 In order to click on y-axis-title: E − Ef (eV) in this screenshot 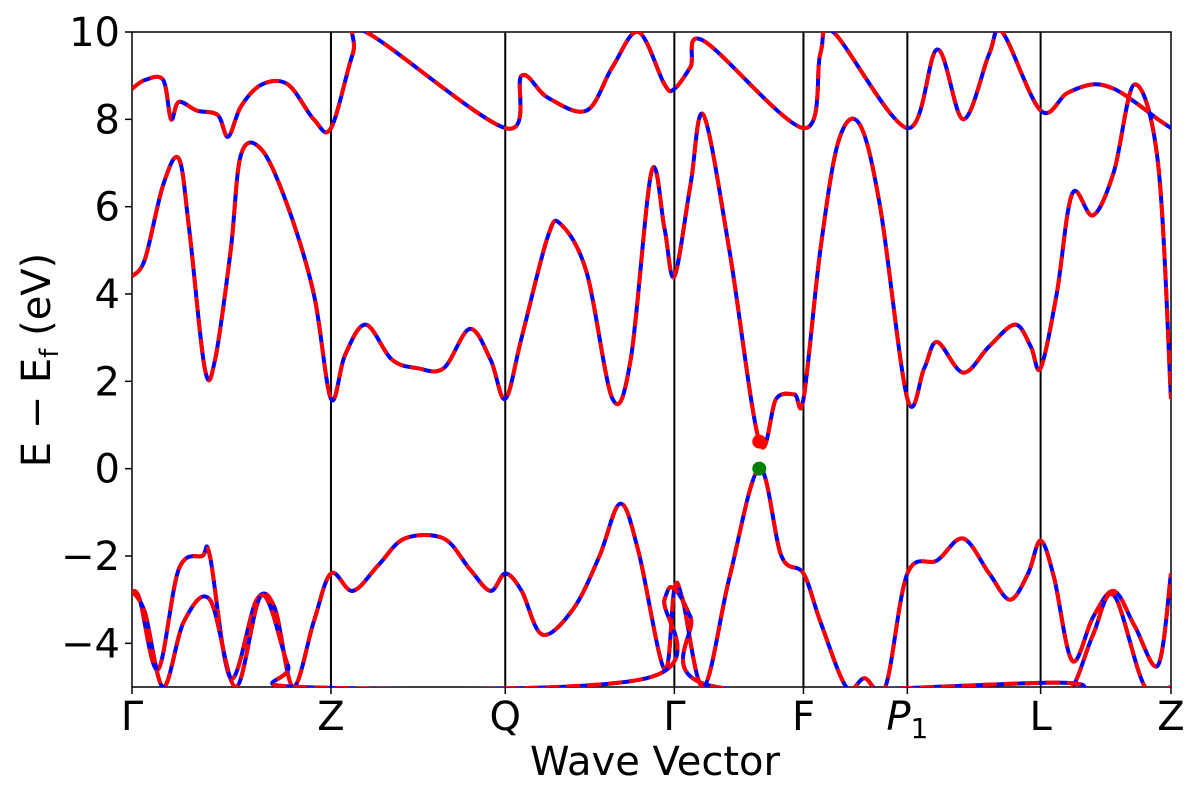, I will do `click(39, 360)`.